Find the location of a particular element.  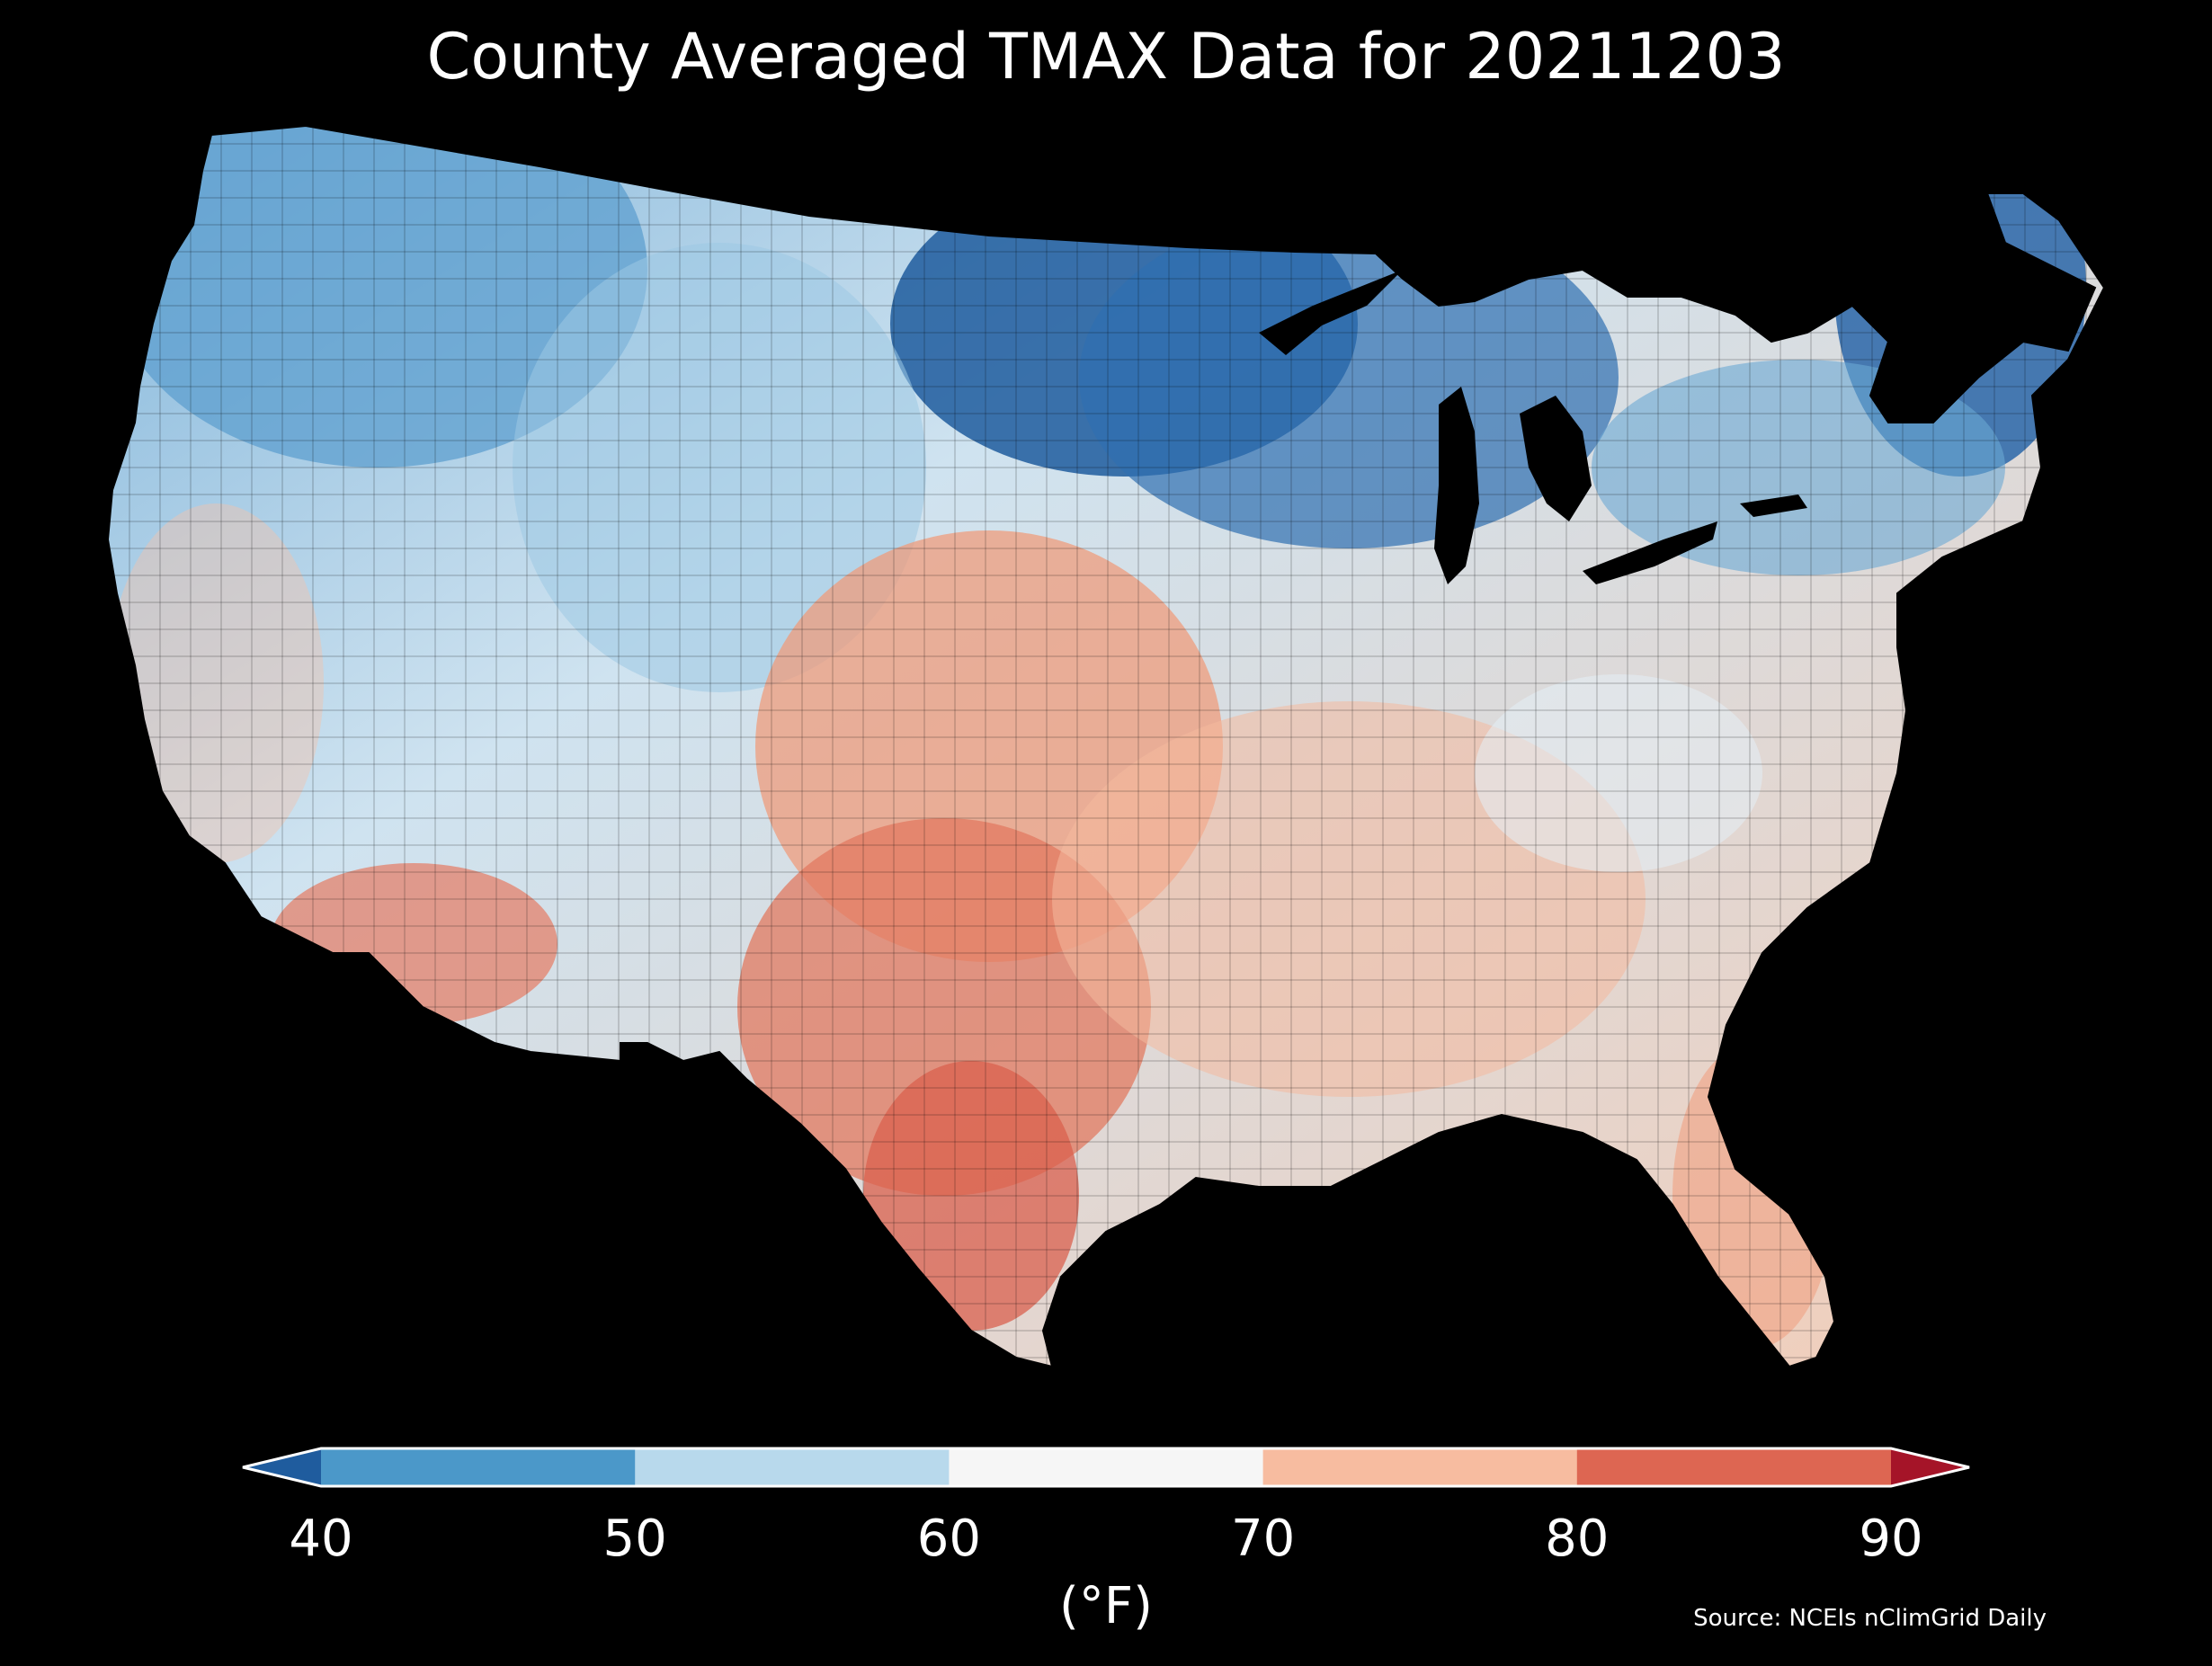

lake-superior is located at coordinates (1331, 312).